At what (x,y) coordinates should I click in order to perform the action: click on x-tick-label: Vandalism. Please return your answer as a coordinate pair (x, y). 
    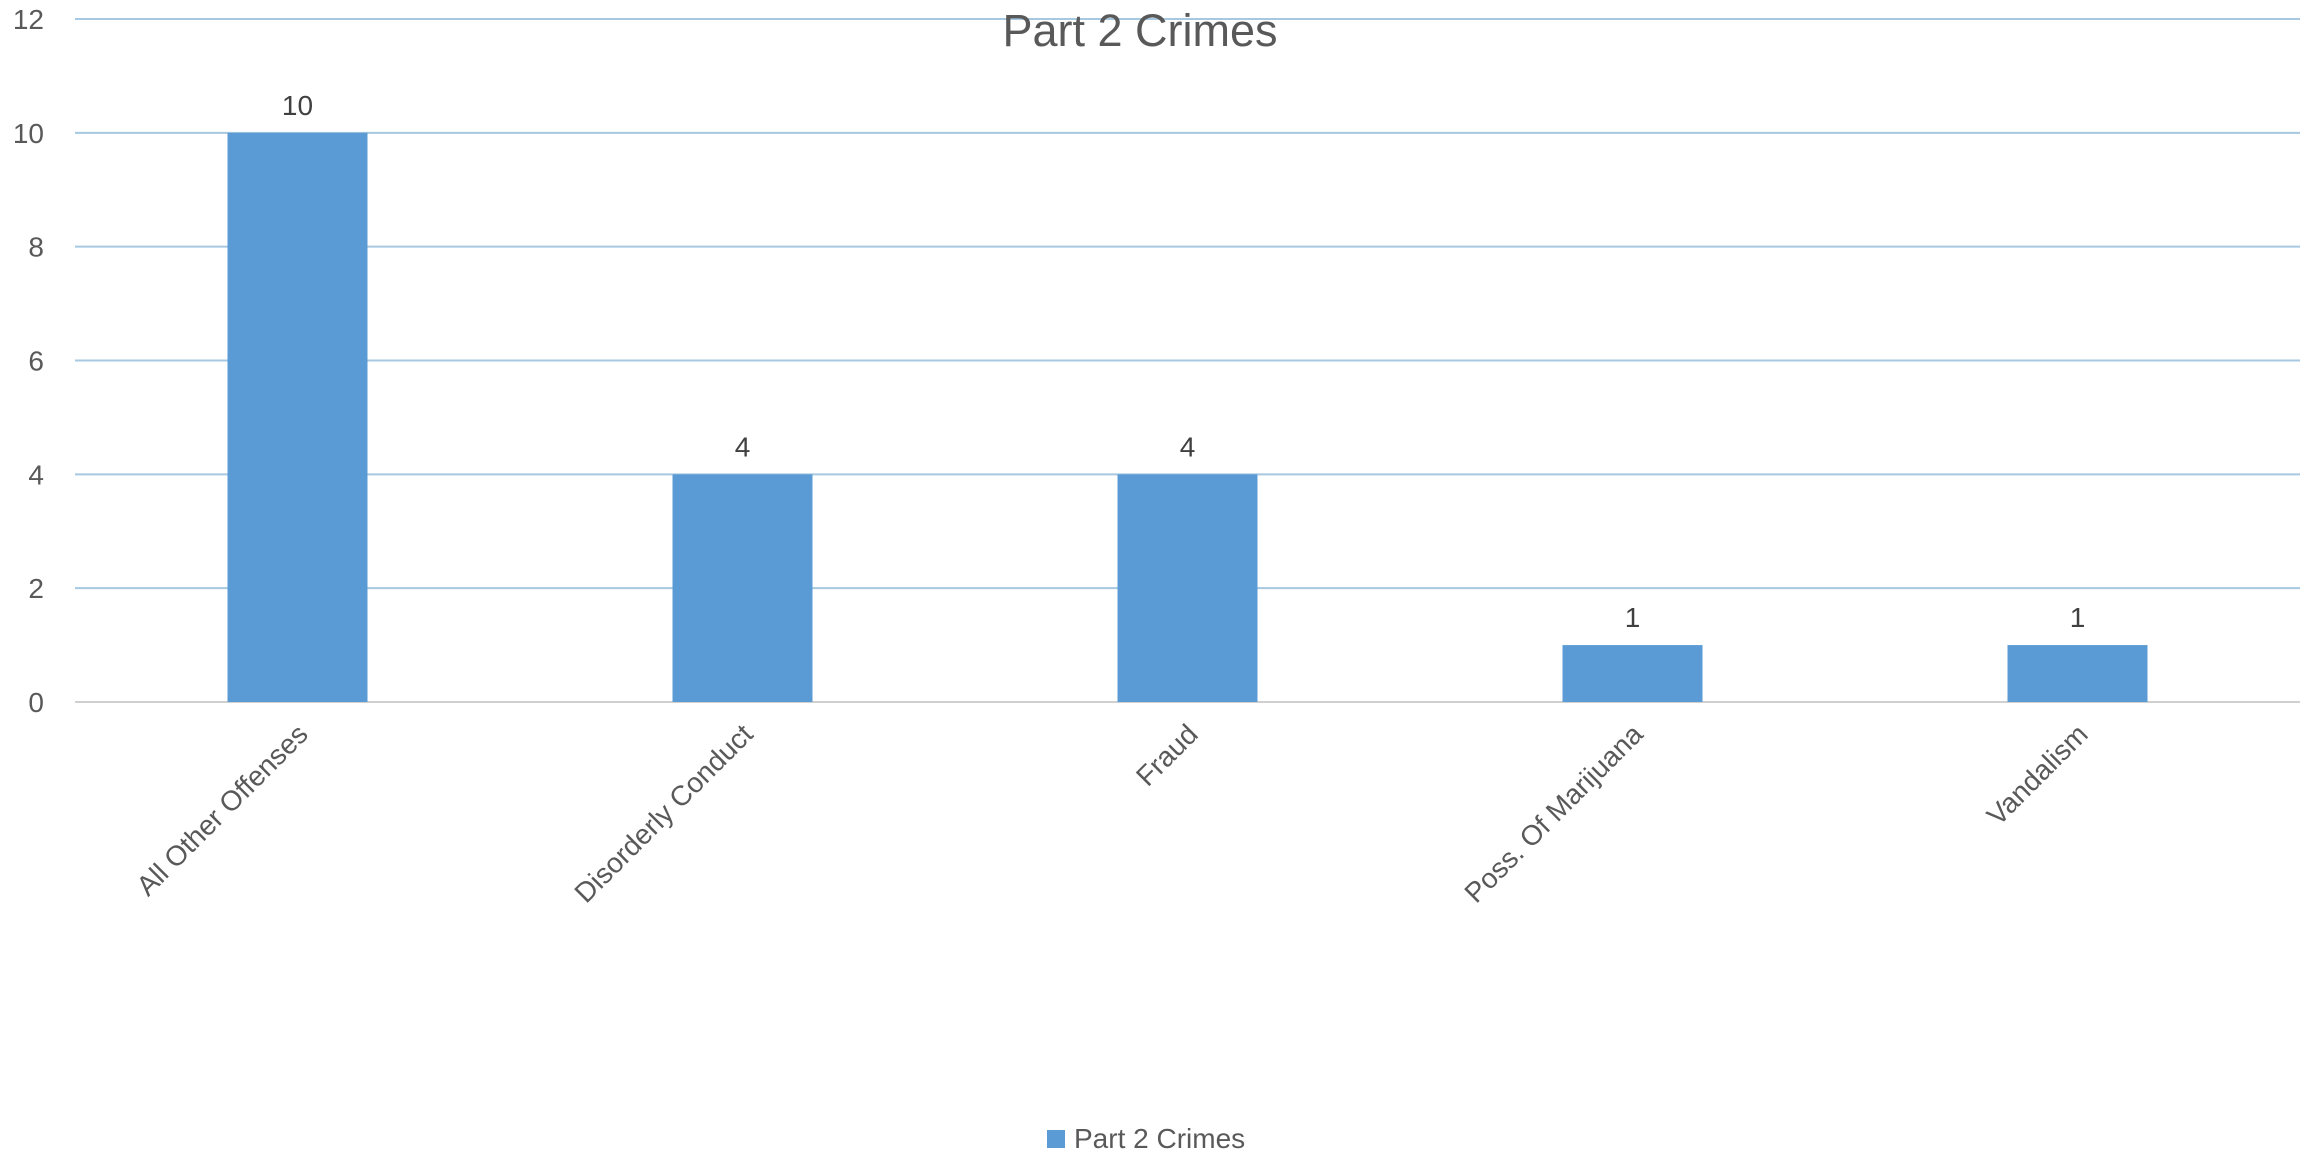
    Looking at the image, I should click on (2037, 774).